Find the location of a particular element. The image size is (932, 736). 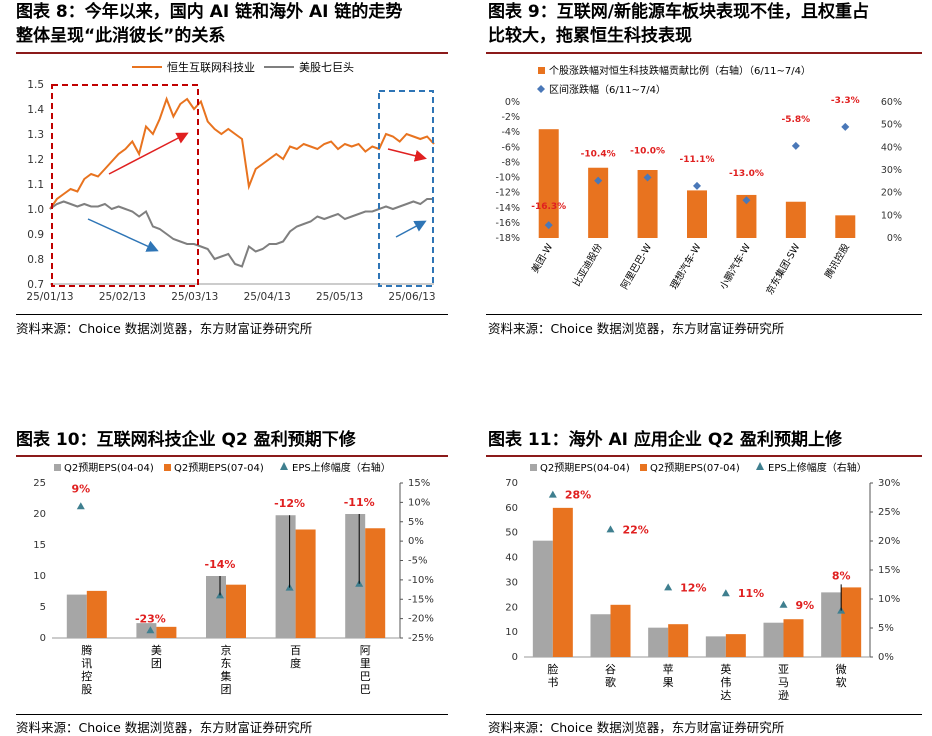

x-tick-label: 25/04/13 is located at coordinates (267, 297).